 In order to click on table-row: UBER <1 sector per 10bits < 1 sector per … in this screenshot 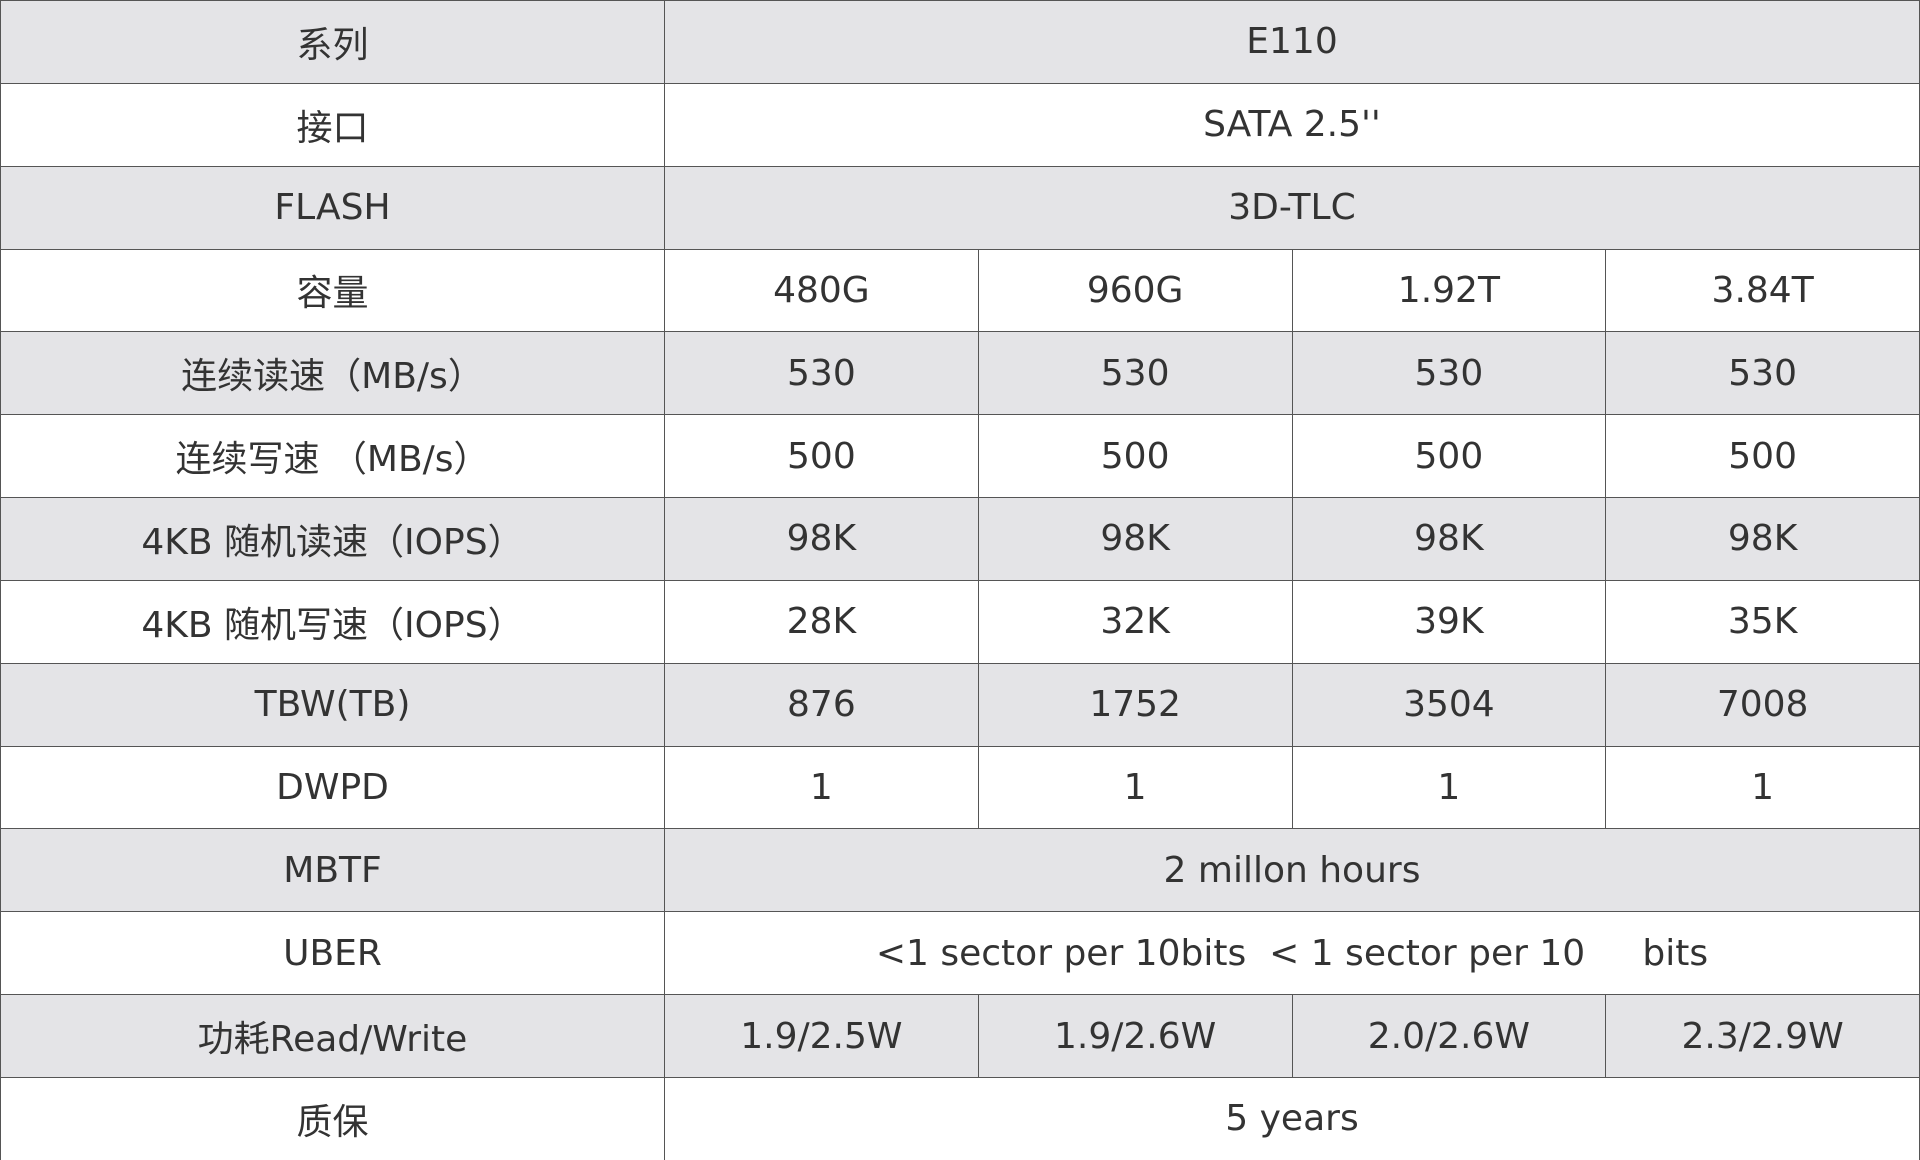, I will do `click(960, 953)`.